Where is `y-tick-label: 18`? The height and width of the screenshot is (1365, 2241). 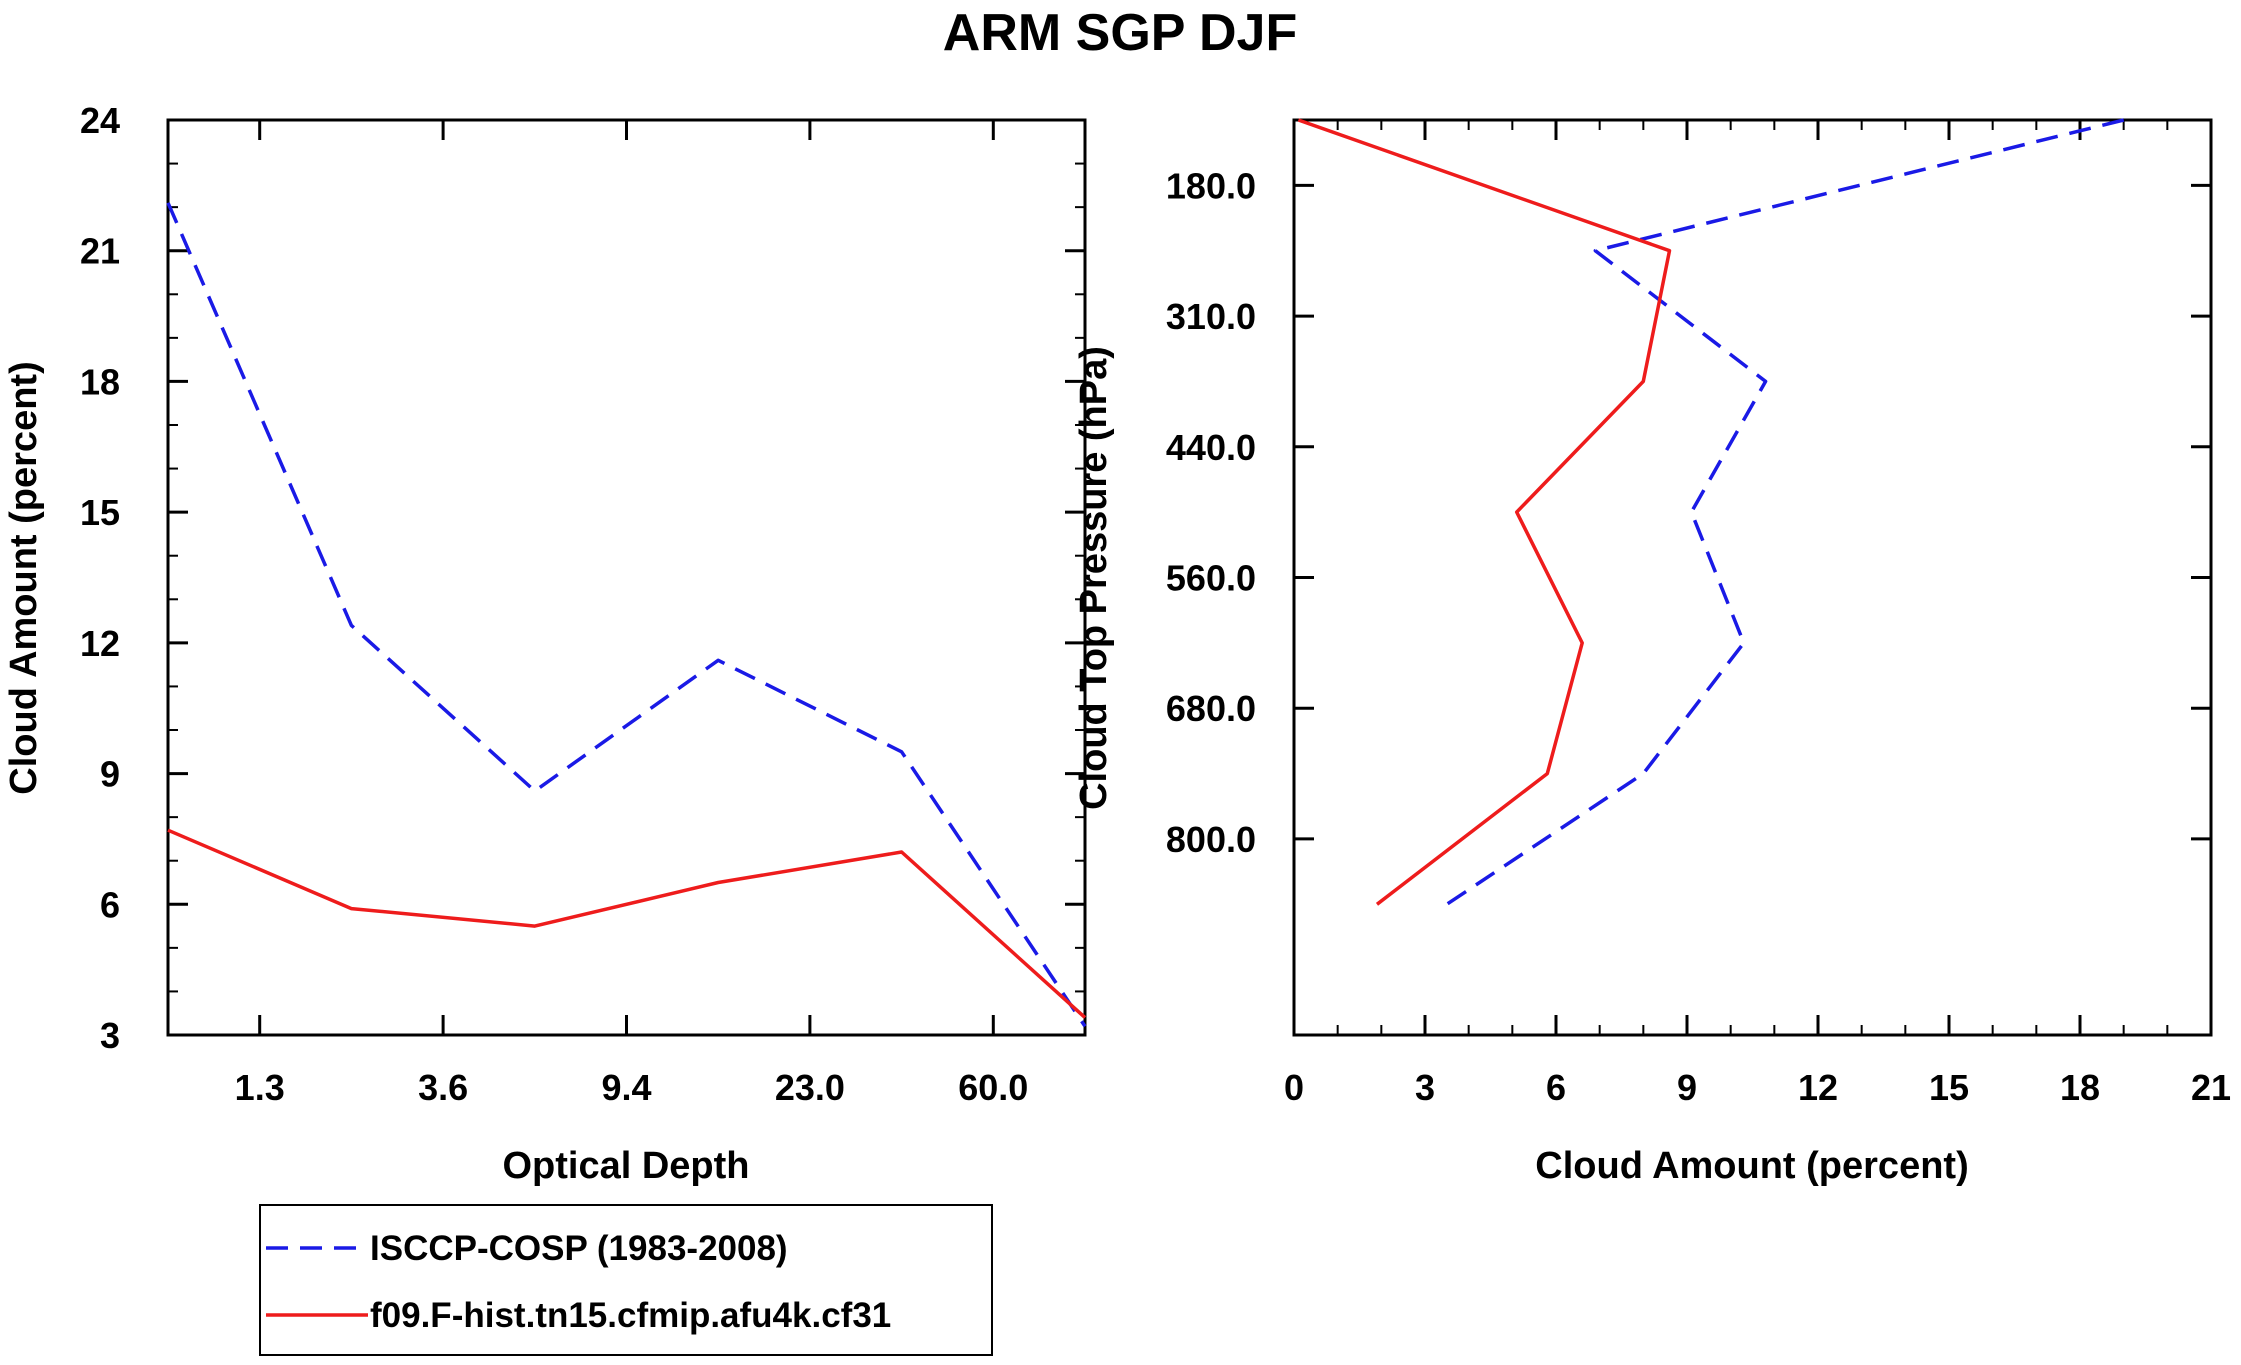
y-tick-label: 18 is located at coordinates (100, 381).